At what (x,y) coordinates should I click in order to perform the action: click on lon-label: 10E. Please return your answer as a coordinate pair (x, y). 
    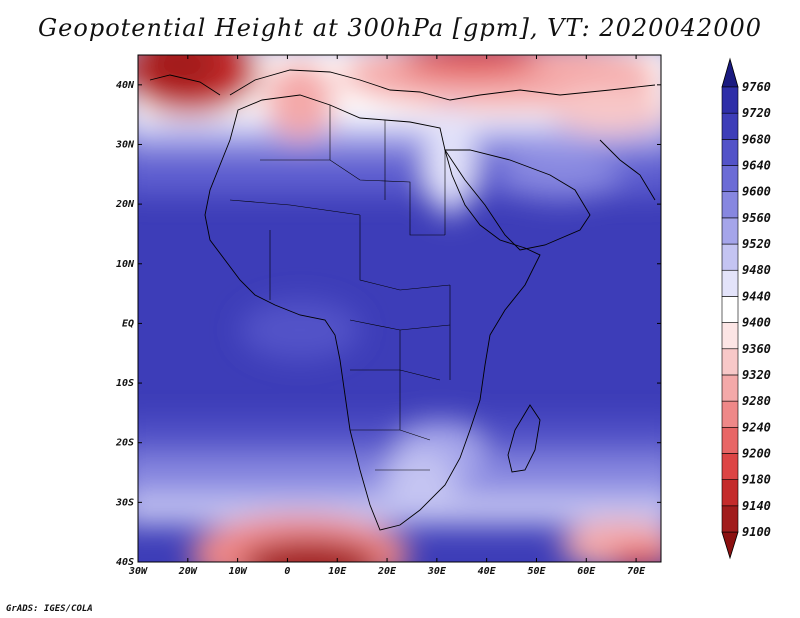
    Looking at the image, I should click on (337, 571).